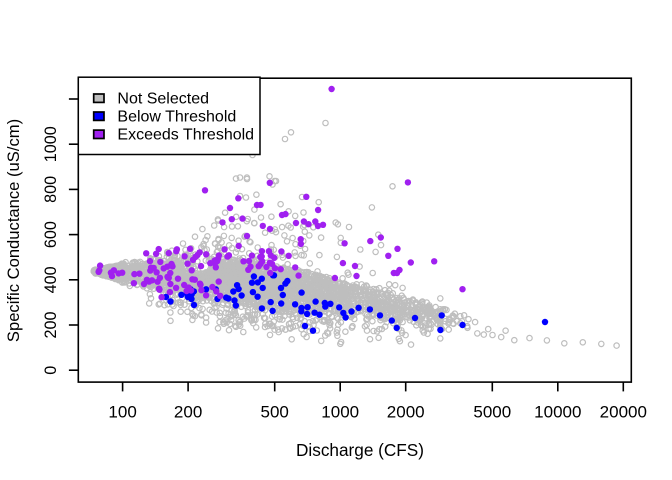 This screenshot has height=480, width=672. I want to click on svg-text: Discharge (CFS), so click(360, 450).